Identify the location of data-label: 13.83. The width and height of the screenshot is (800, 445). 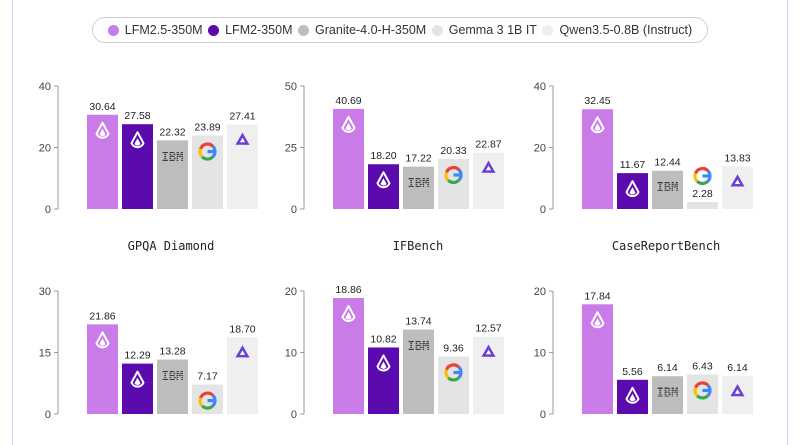
(737, 158).